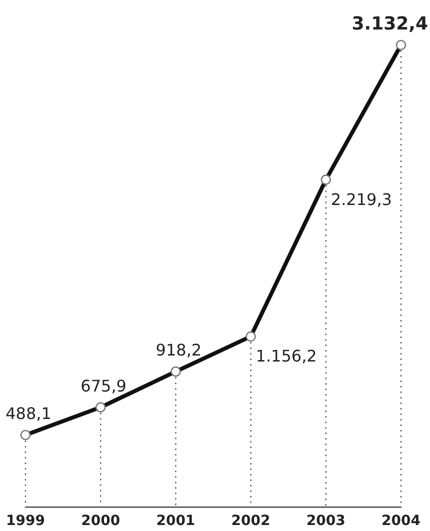  Describe the element at coordinates (361, 199) in the screenshot. I see `data-label: 2.219,3` at that location.